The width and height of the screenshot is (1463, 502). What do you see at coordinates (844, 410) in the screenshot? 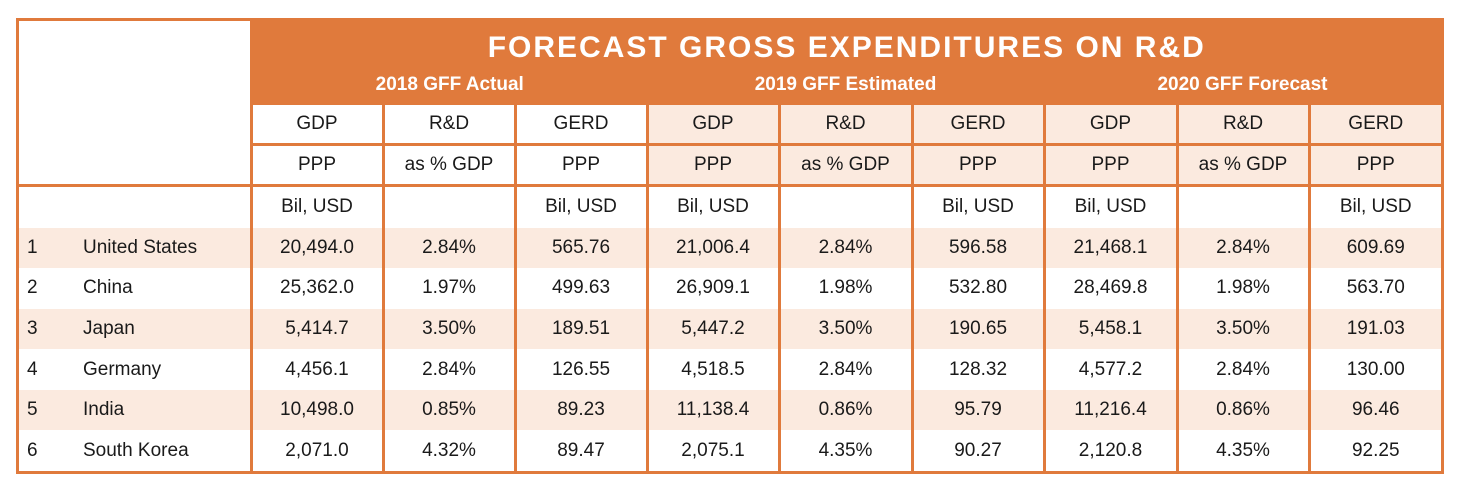
I see `value-rd-2019: 0.86%` at bounding box center [844, 410].